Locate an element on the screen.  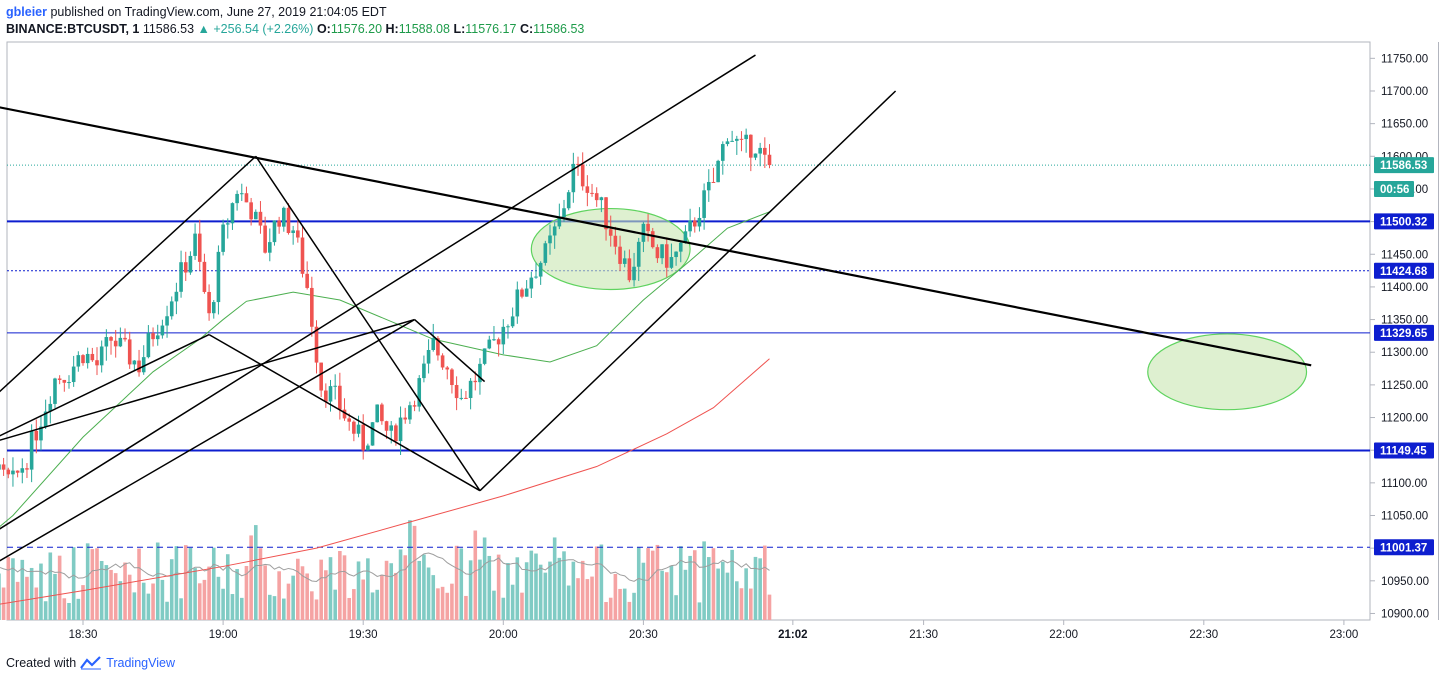
price-tag-label: 11001.37 is located at coordinates (1403, 548).